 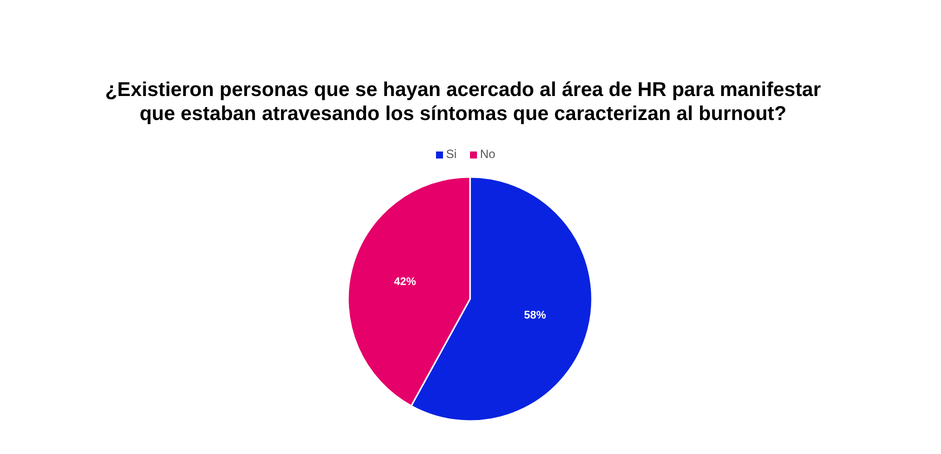 What do you see at coordinates (405, 282) in the screenshot?
I see `data-label: 42%` at bounding box center [405, 282].